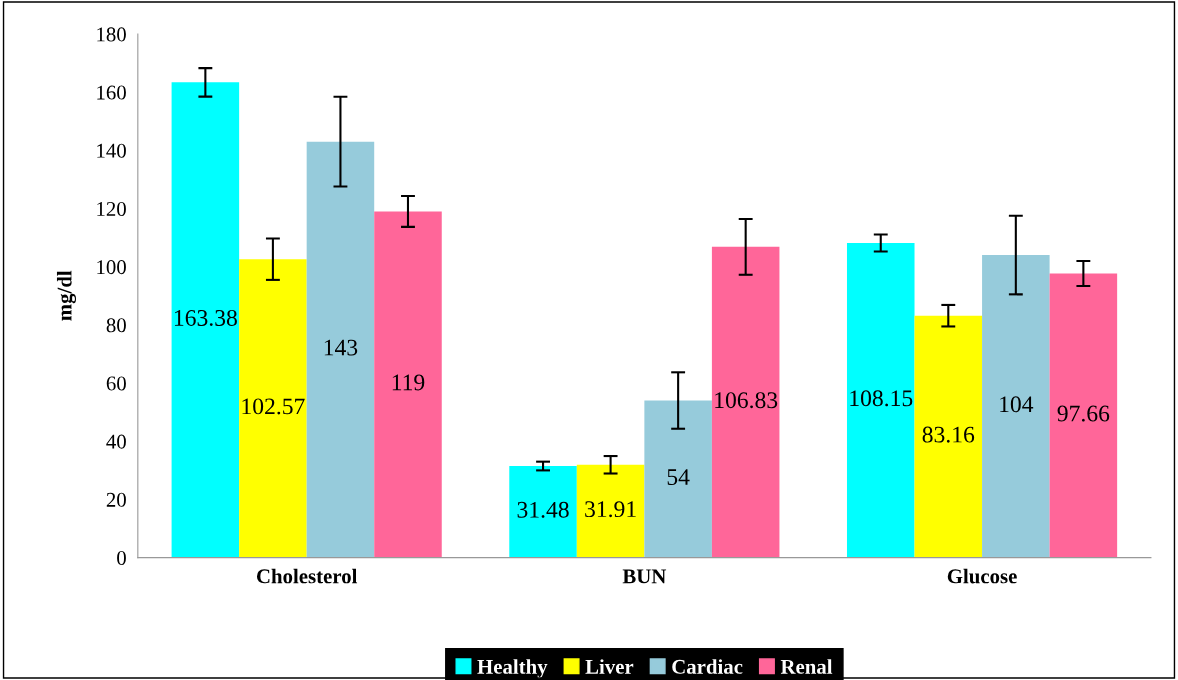 This screenshot has height=680, width=1178. What do you see at coordinates (121, 558) in the screenshot?
I see `y-tick-label: 0` at bounding box center [121, 558].